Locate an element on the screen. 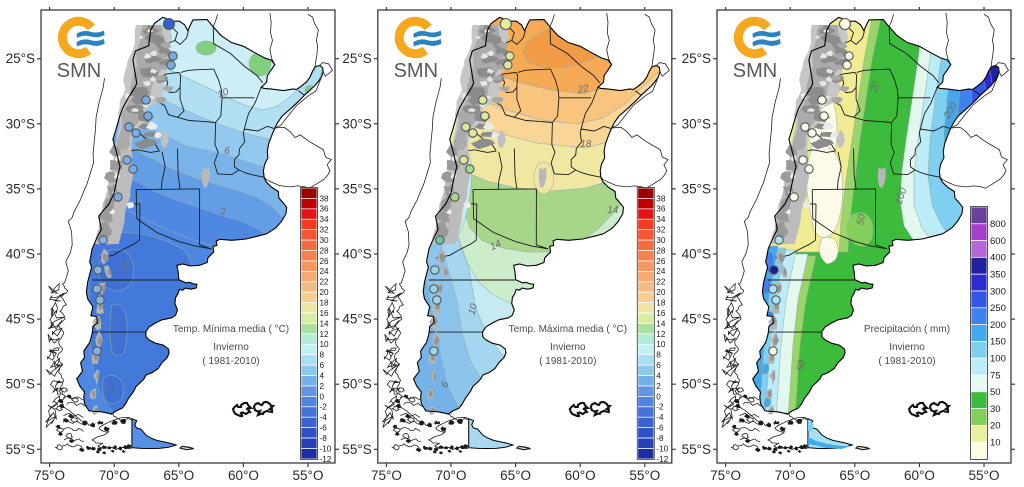  svg-text: 200 is located at coordinates (998, 325).